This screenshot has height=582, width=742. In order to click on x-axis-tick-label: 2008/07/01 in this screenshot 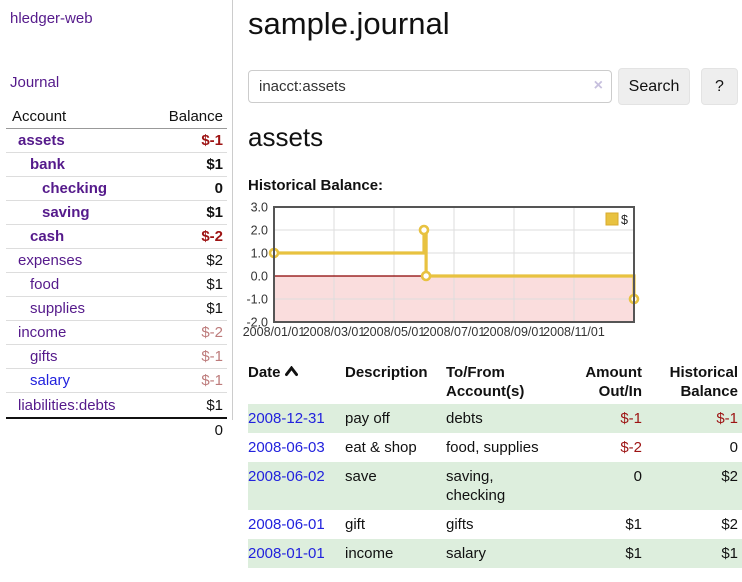, I will do `click(454, 332)`.